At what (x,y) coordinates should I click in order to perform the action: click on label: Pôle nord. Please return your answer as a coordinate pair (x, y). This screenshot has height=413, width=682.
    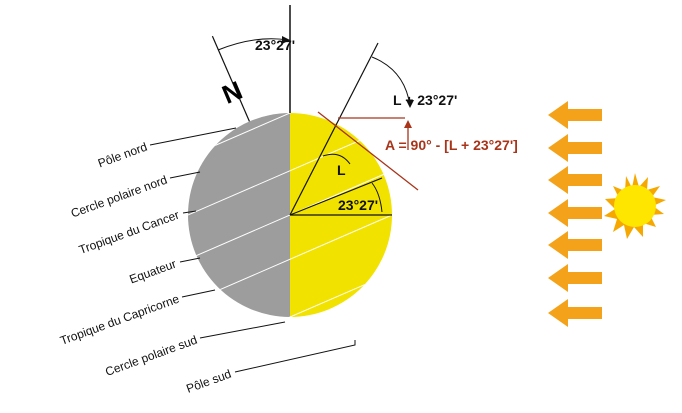
    Looking at the image, I should click on (122, 155).